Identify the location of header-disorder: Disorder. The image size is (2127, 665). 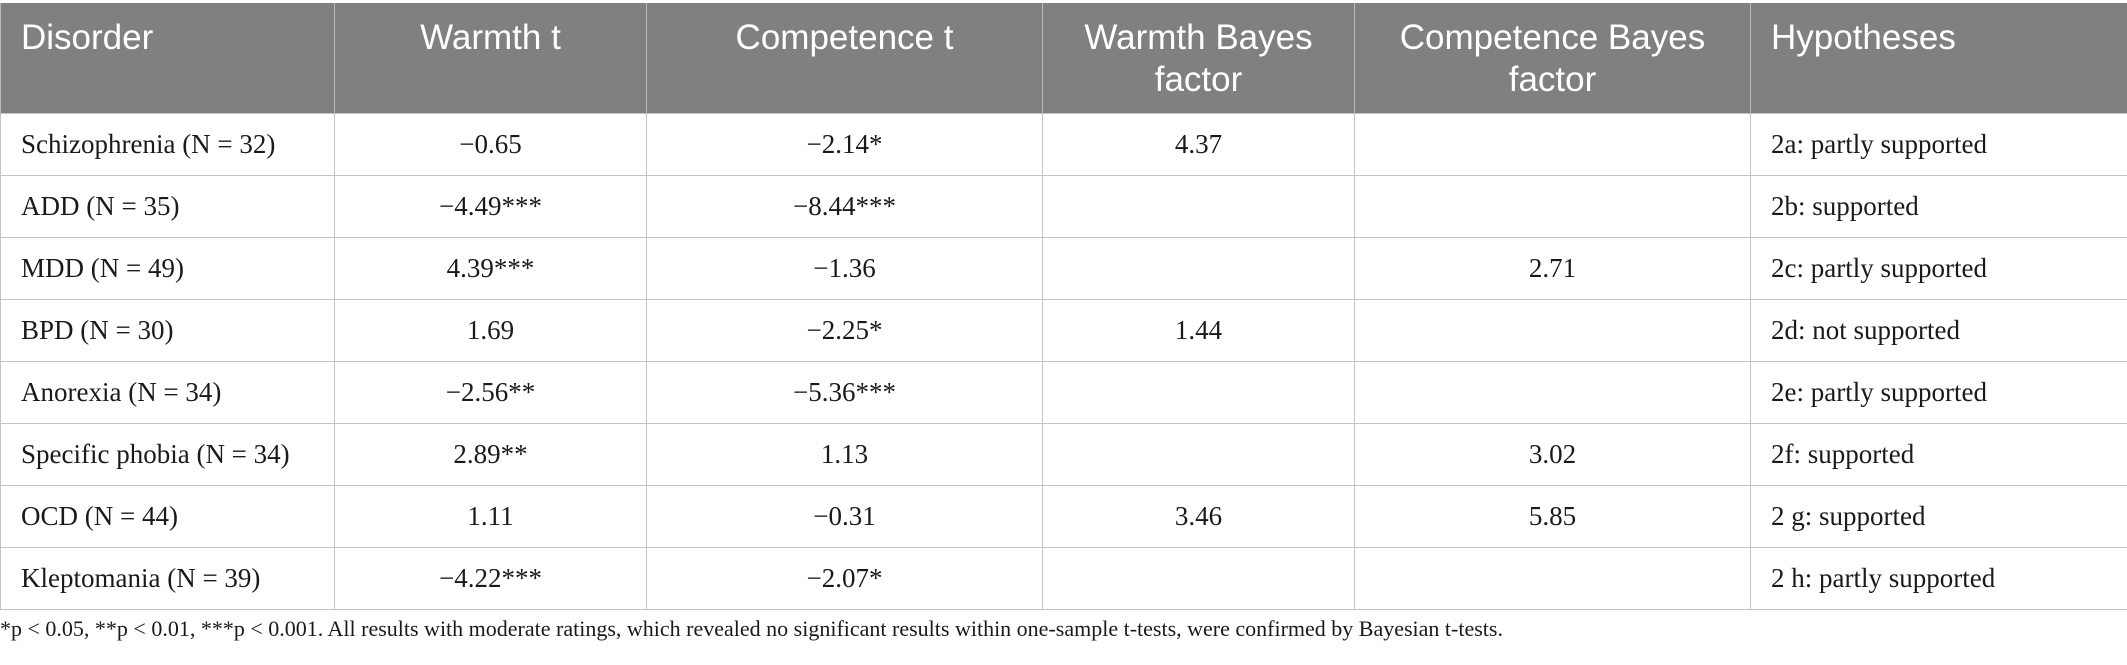
(167, 58).